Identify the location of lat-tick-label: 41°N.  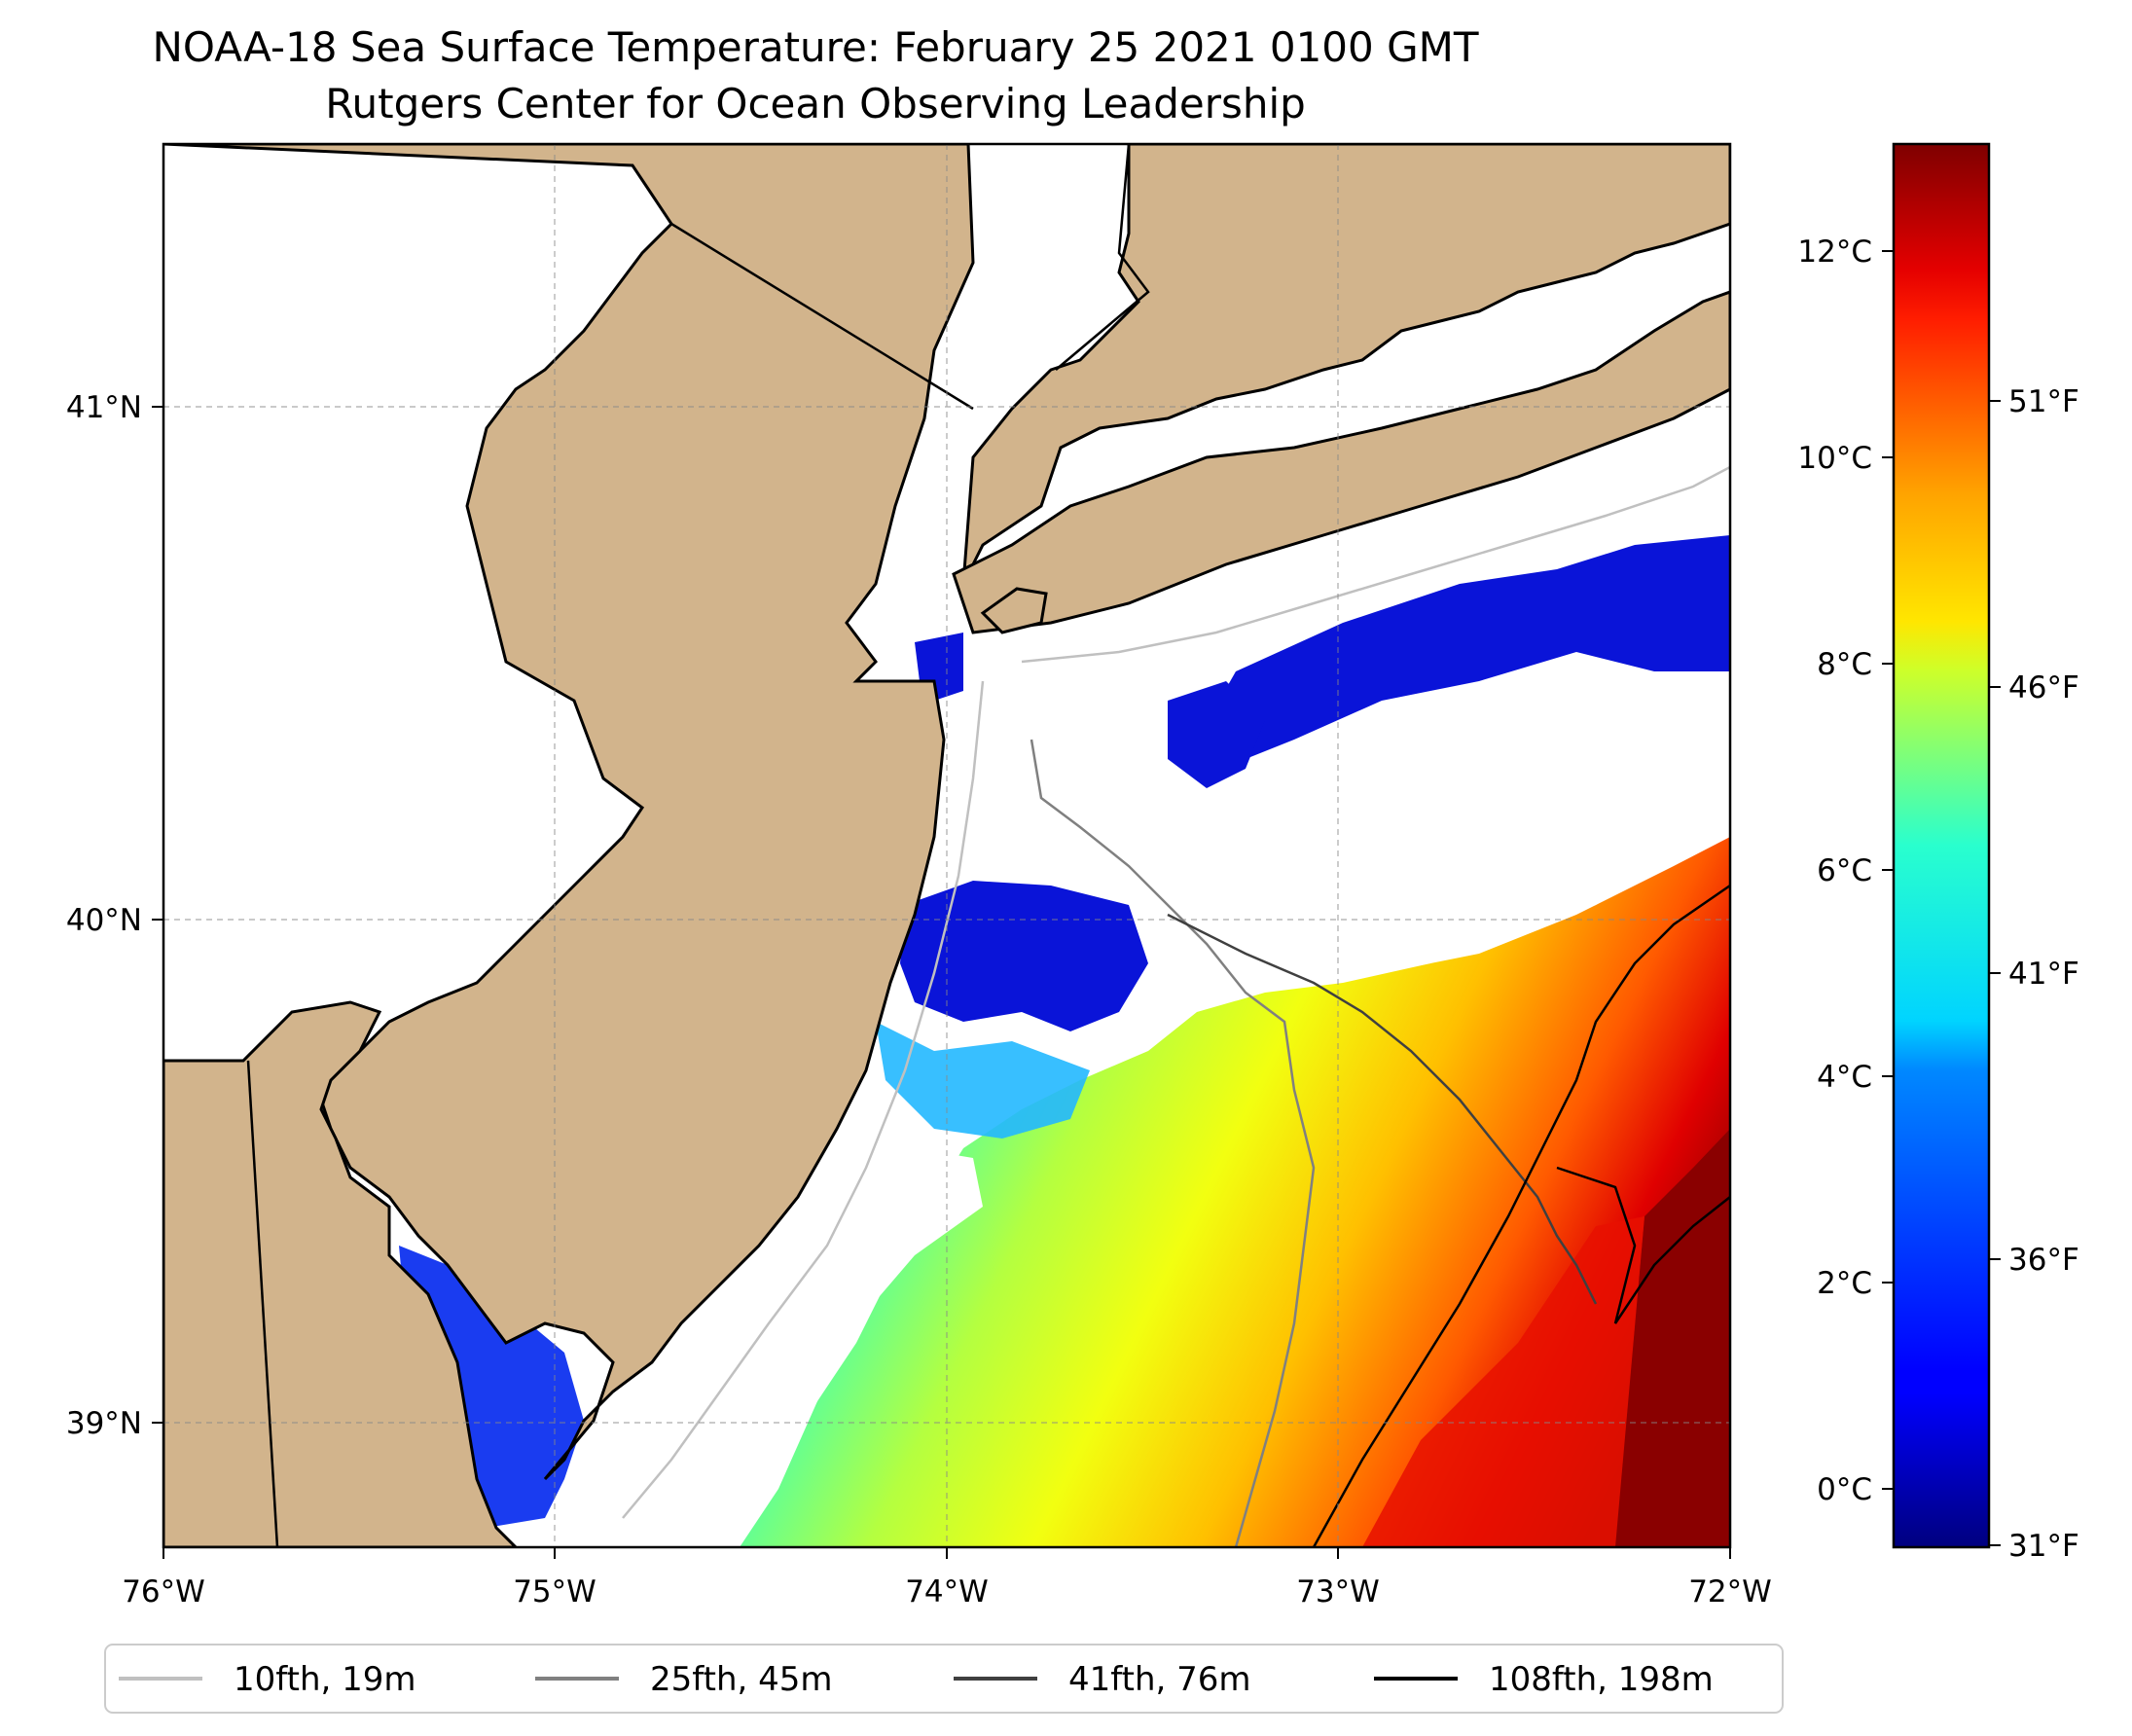
(104, 408).